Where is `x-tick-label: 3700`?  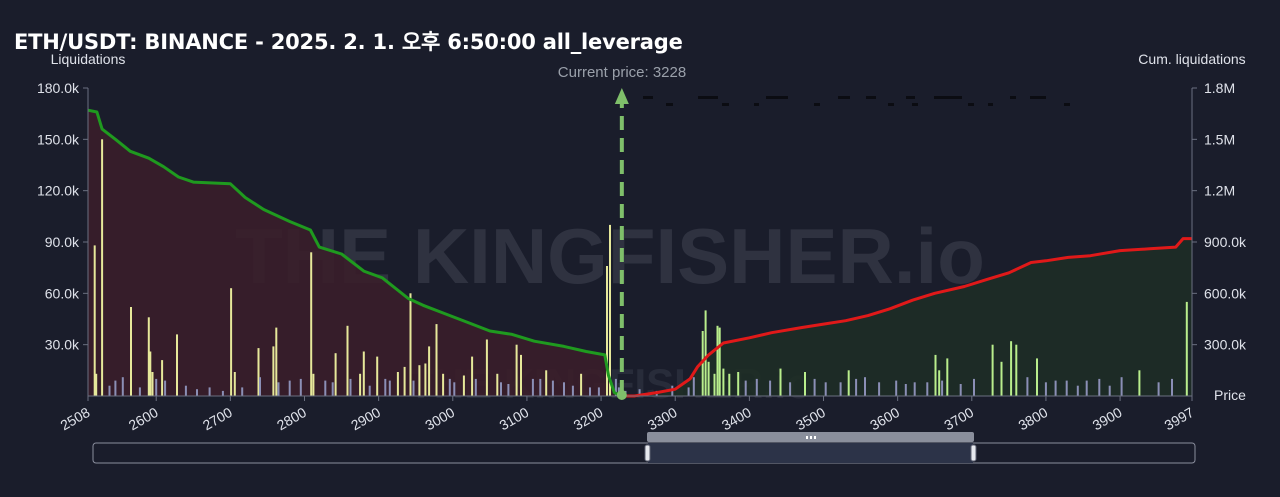
x-tick-label: 3700 is located at coordinates (958, 419).